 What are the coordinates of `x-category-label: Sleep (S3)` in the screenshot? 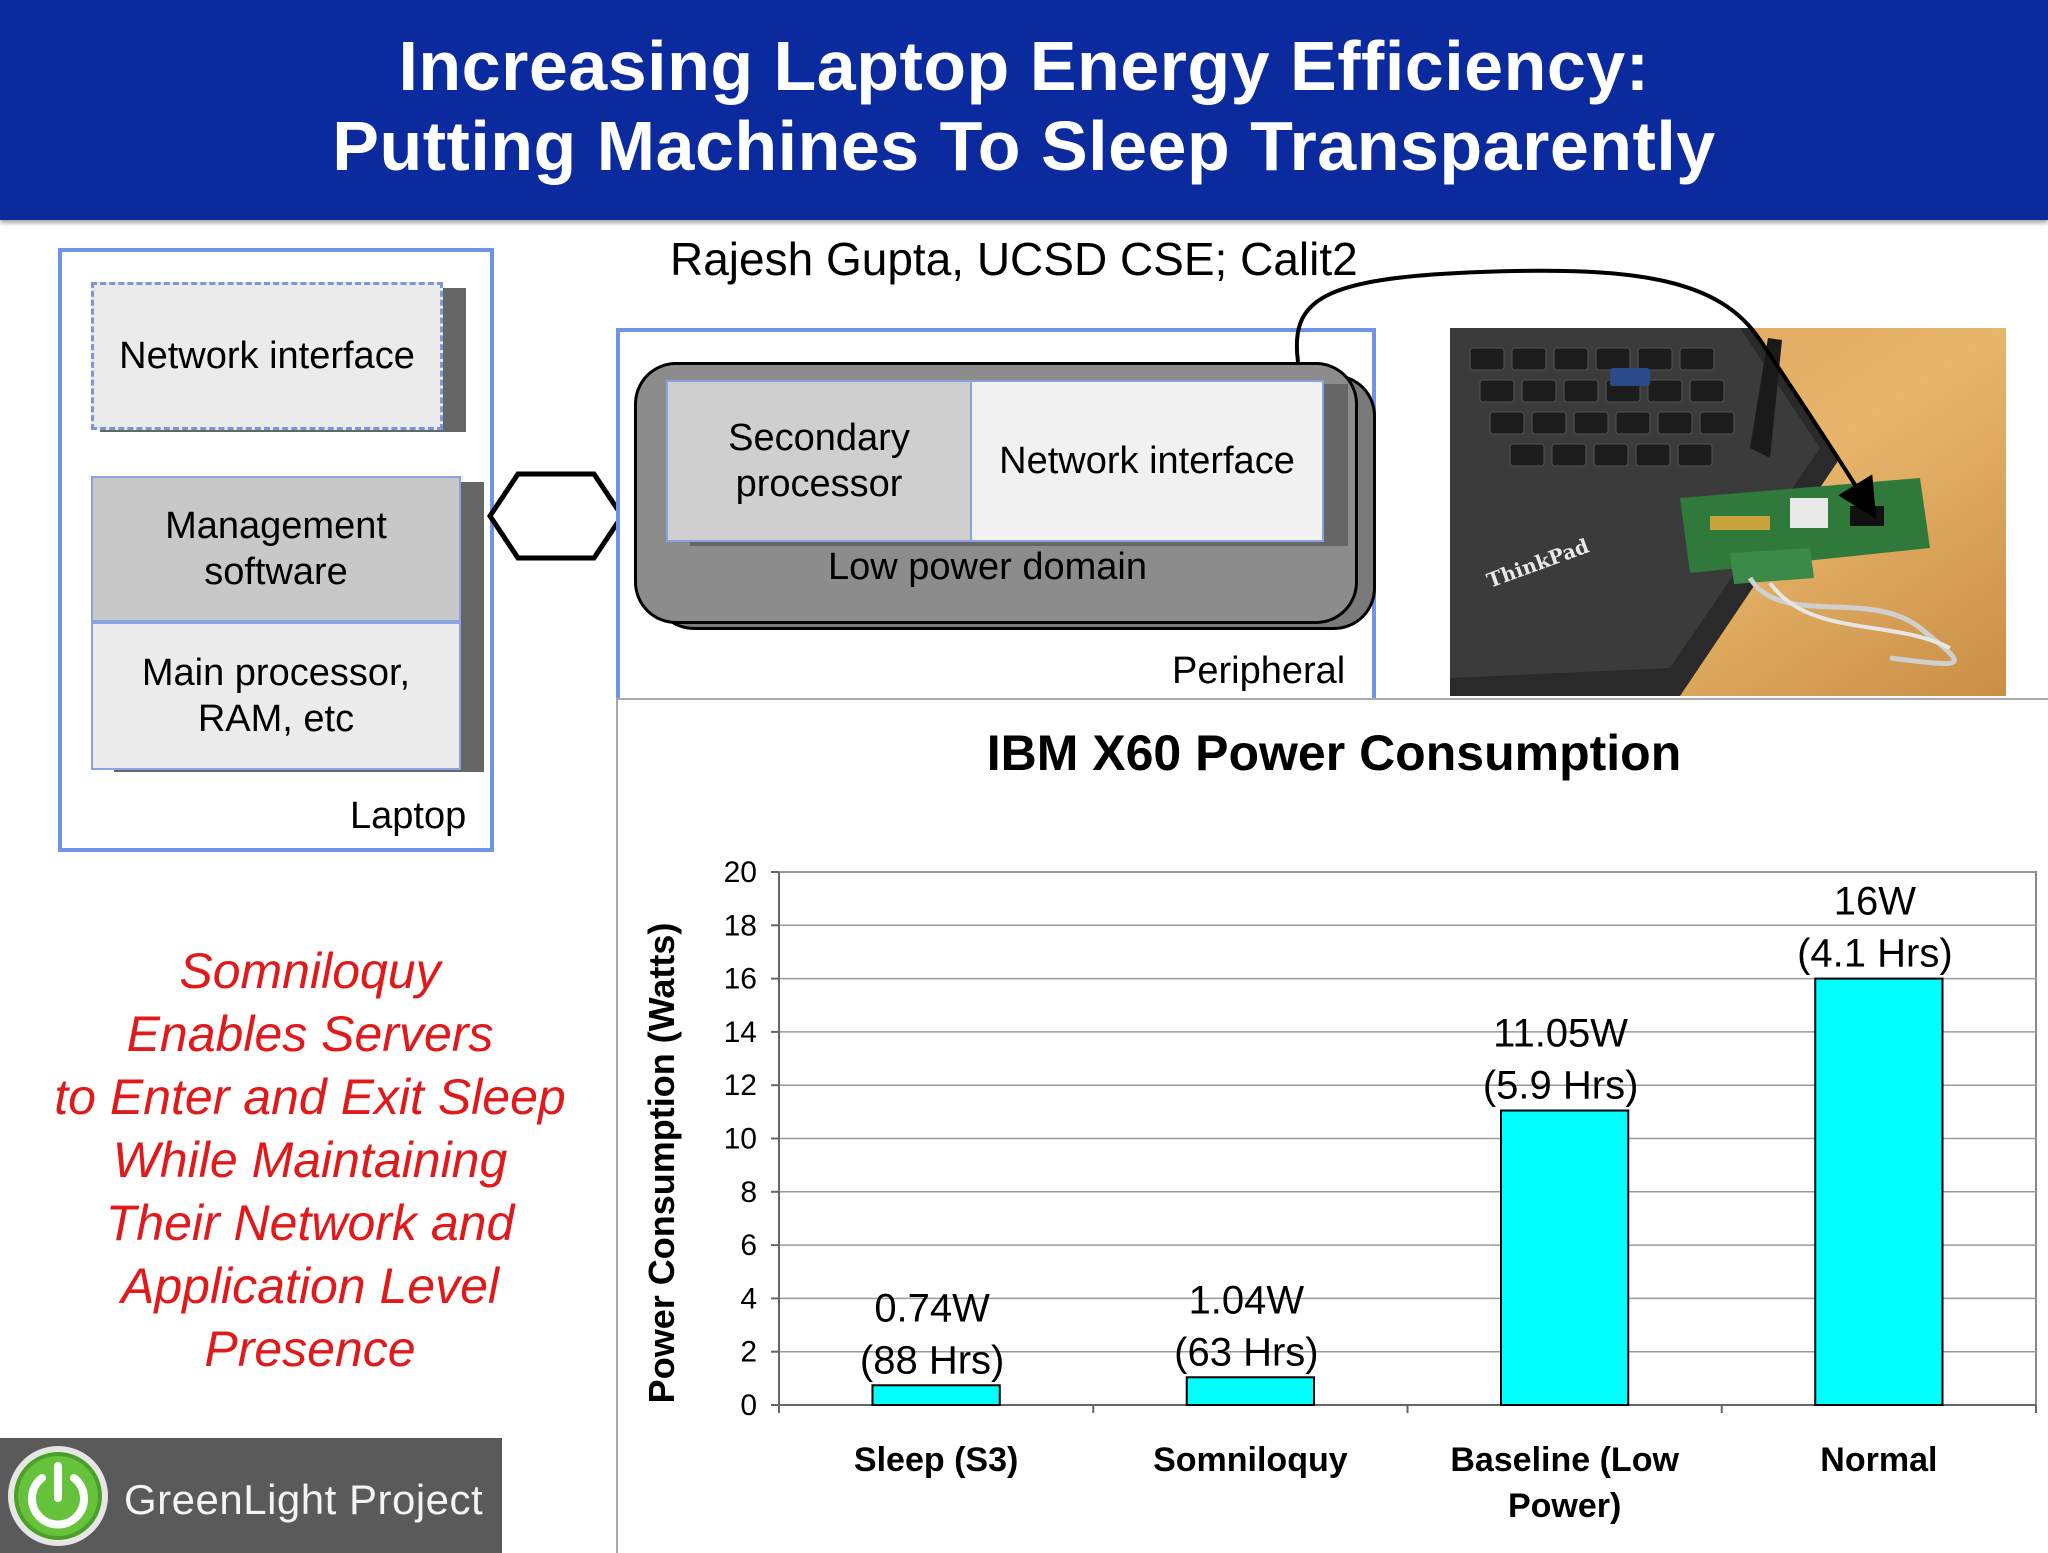 It's located at (936, 1460).